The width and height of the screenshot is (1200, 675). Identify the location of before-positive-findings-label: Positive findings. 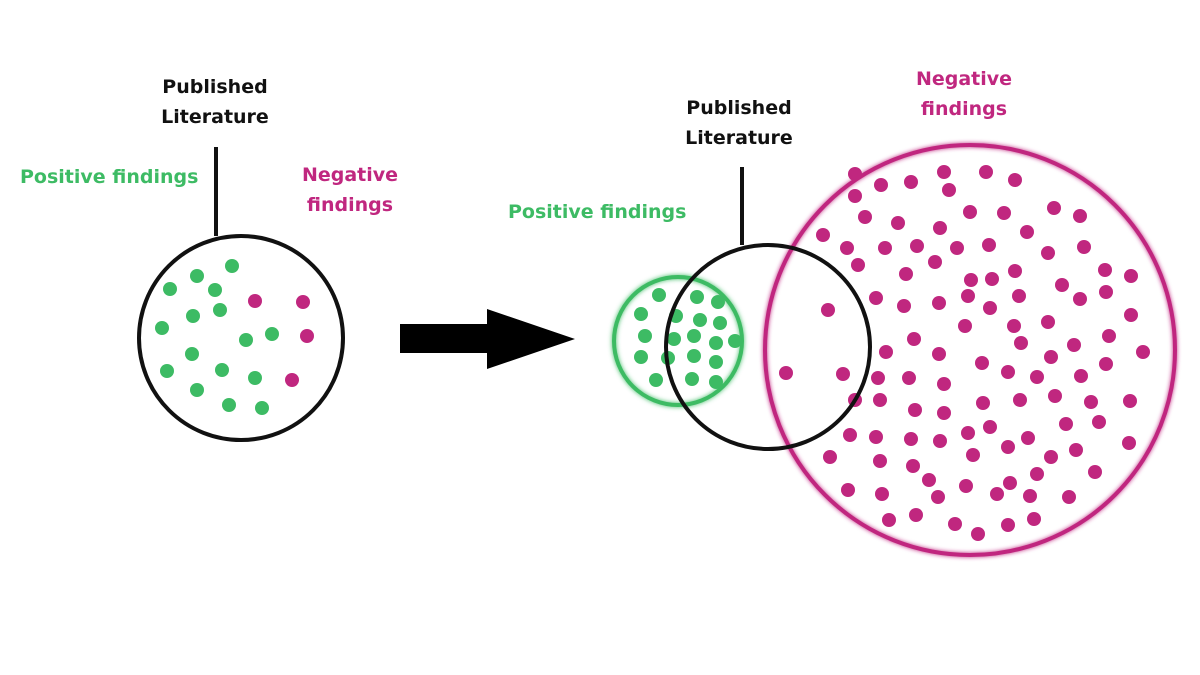
(109, 177).